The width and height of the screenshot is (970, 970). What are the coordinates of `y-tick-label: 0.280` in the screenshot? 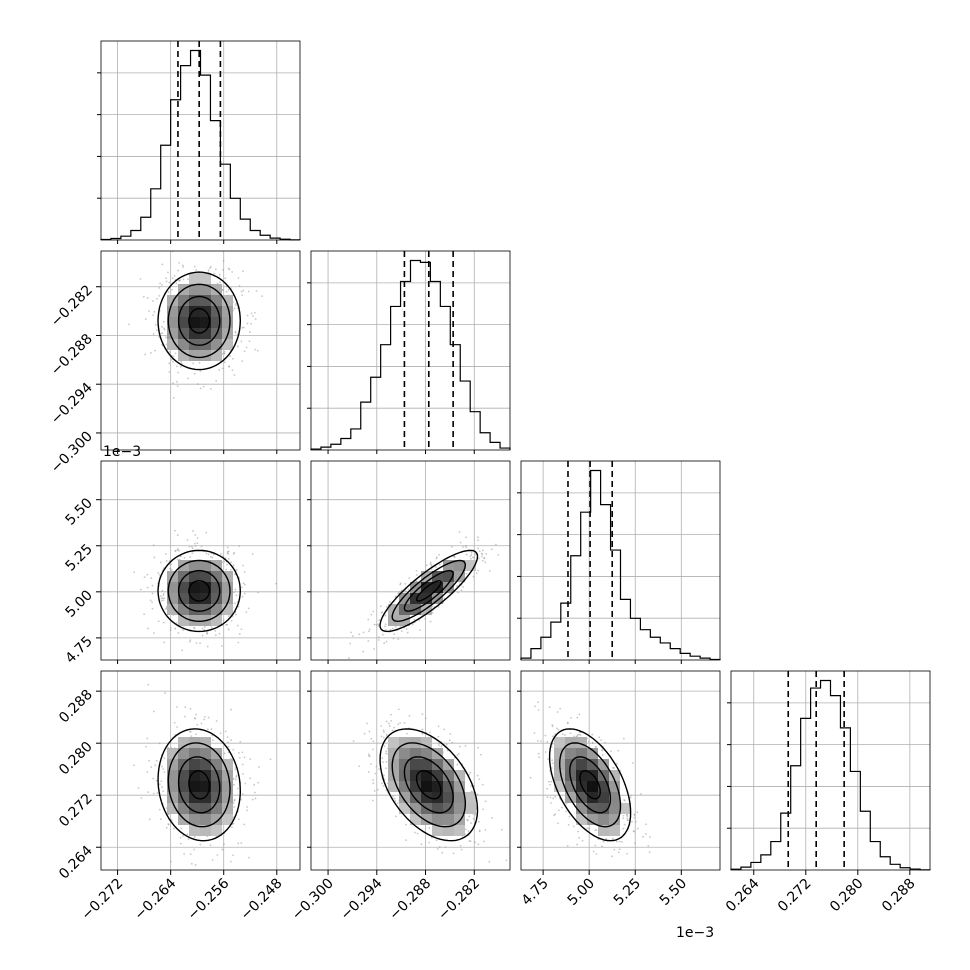 It's located at (76, 759).